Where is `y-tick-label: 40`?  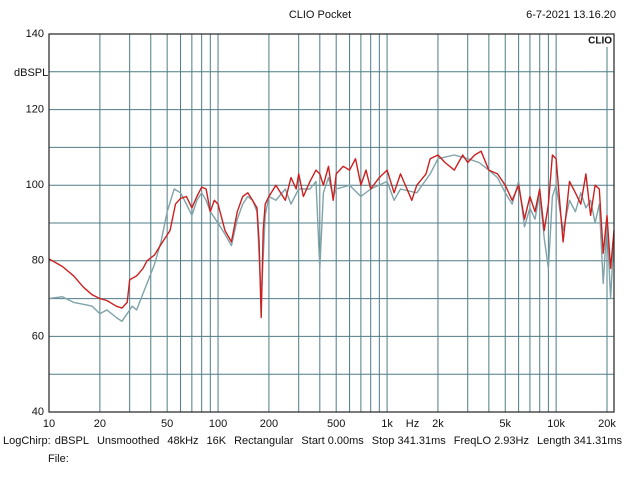
y-tick-label: 40 is located at coordinates (38, 412).